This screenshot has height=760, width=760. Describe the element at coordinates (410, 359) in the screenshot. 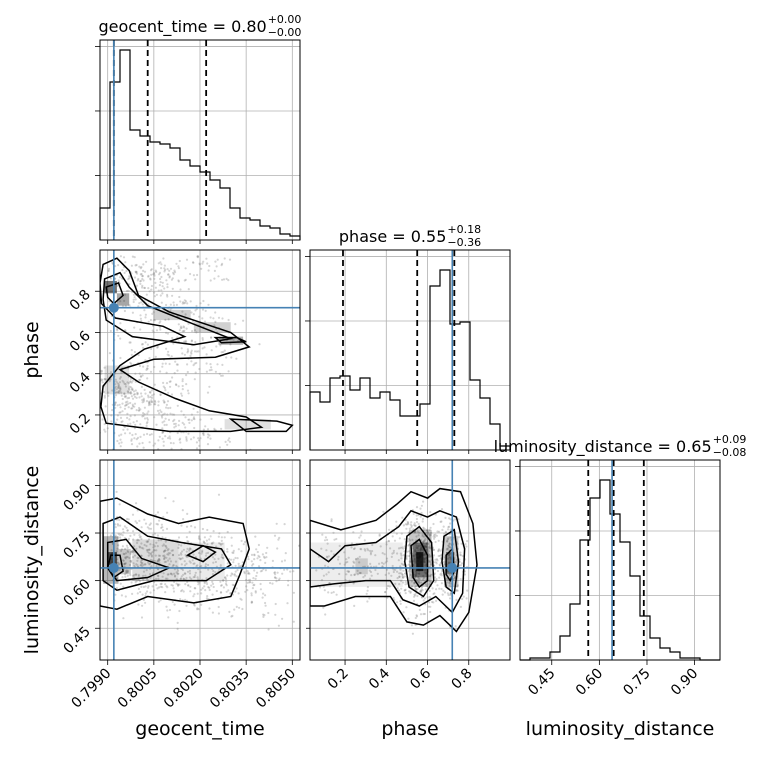

I see `histogram-step-line` at that location.